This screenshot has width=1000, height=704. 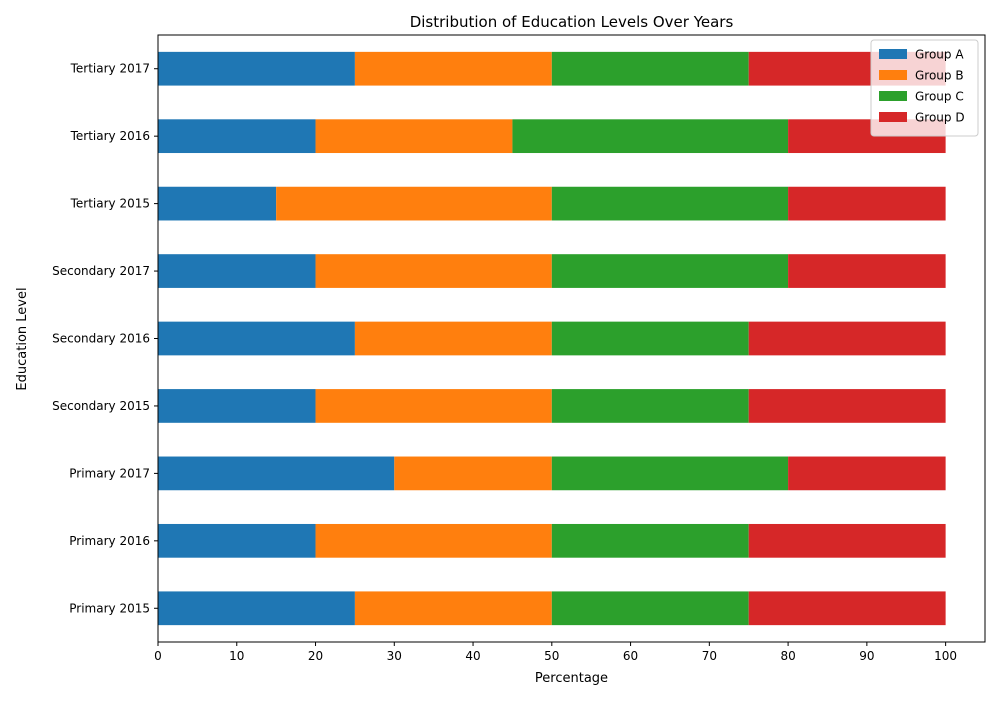 What do you see at coordinates (158, 656) in the screenshot?
I see `x-tick-label: 0` at bounding box center [158, 656].